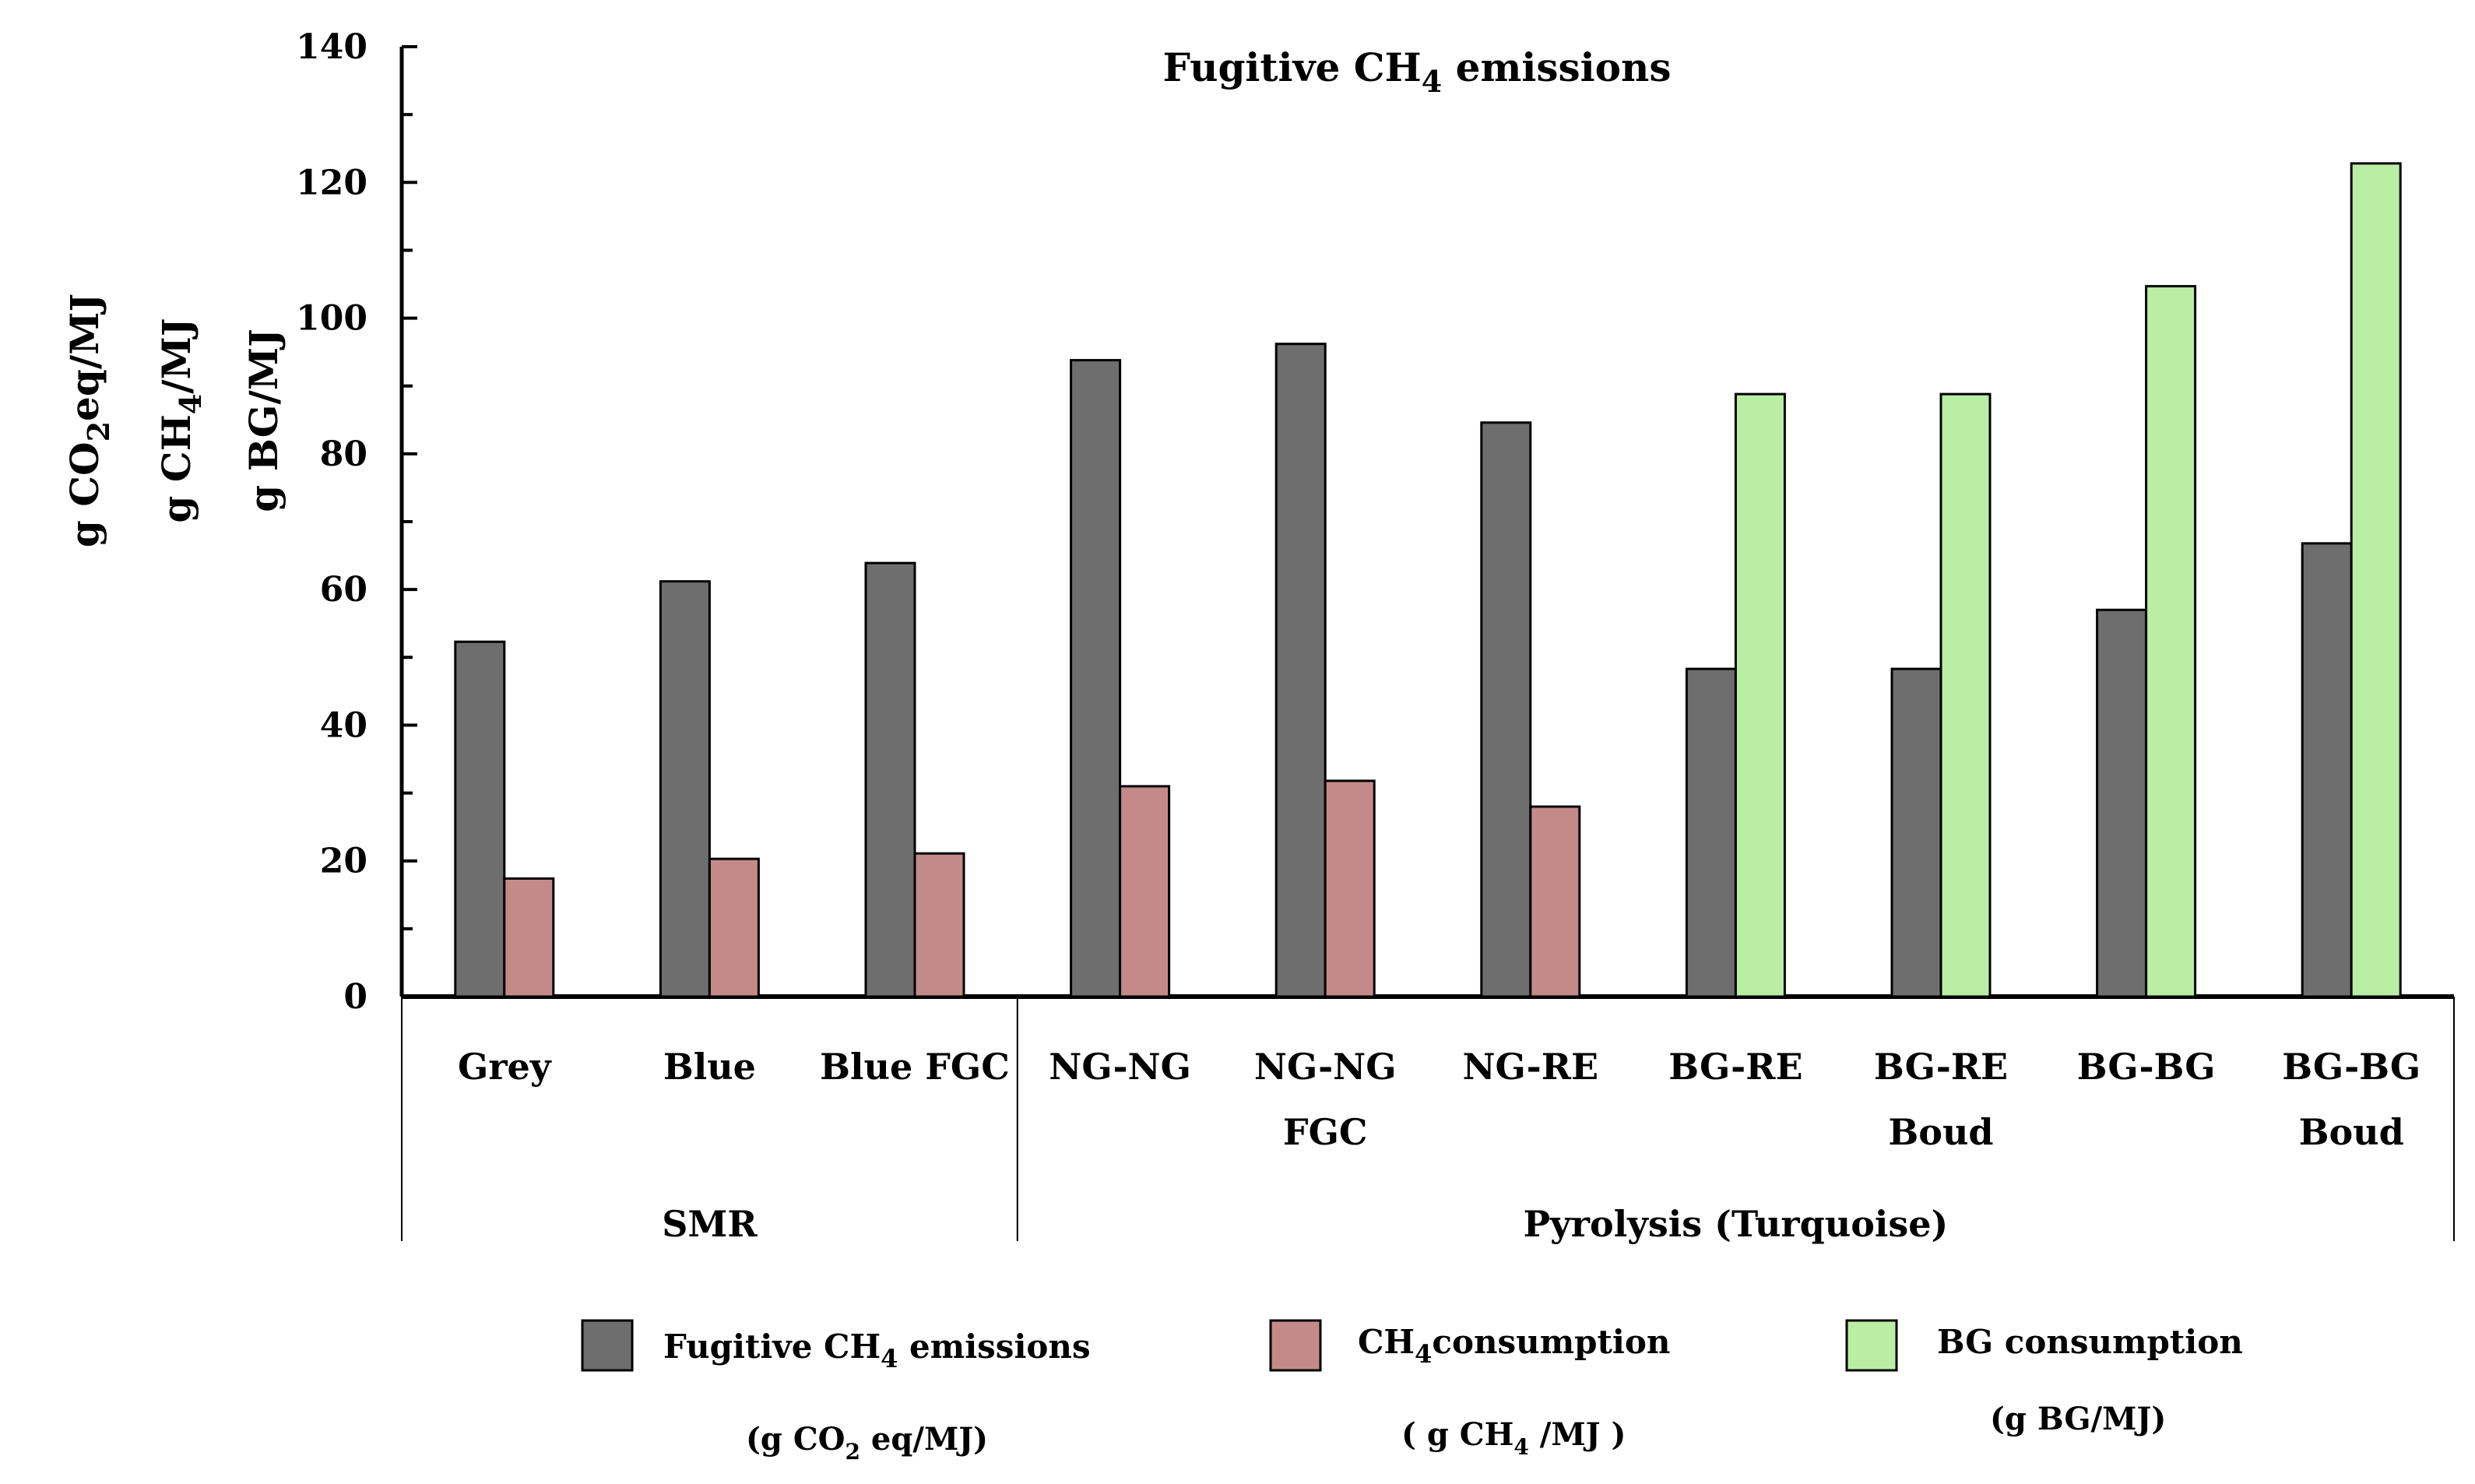  Describe the element at coordinates (344, 454) in the screenshot. I see `y-tick-label: 80` at that location.